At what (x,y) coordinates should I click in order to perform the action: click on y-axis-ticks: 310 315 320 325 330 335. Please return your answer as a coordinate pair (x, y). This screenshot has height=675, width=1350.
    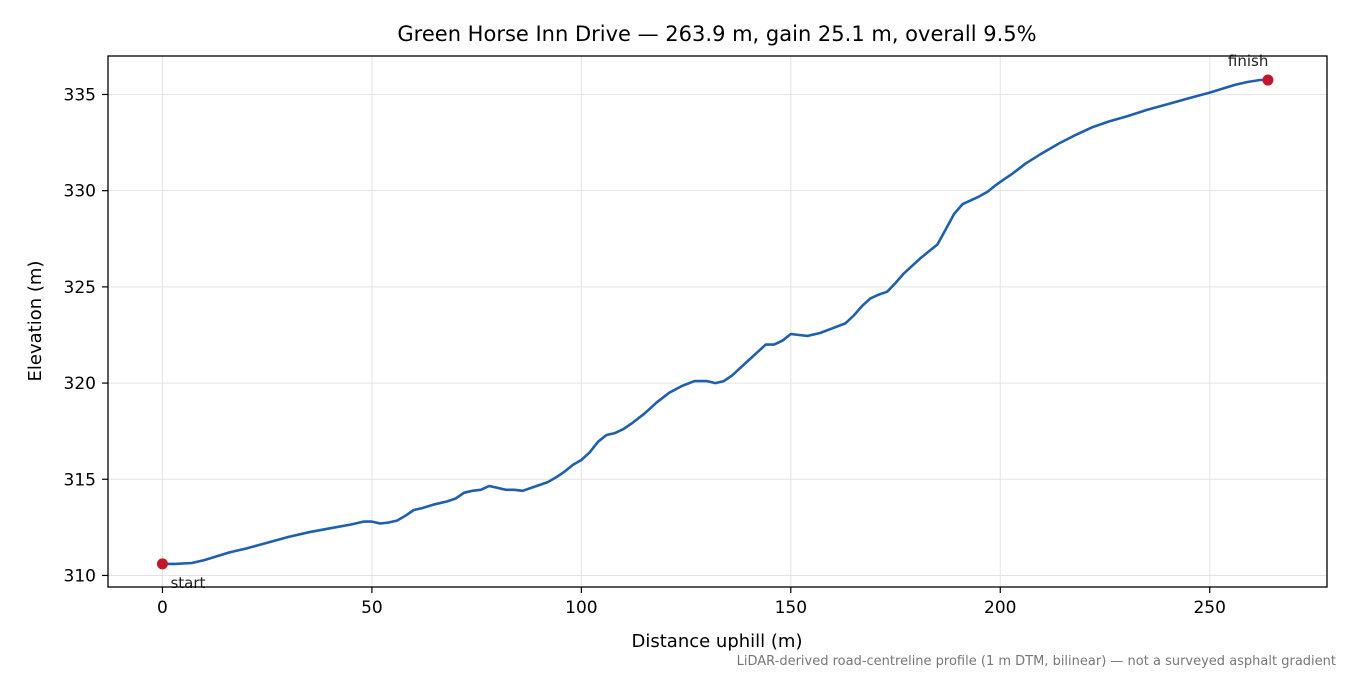
    Looking at the image, I should click on (86, 335).